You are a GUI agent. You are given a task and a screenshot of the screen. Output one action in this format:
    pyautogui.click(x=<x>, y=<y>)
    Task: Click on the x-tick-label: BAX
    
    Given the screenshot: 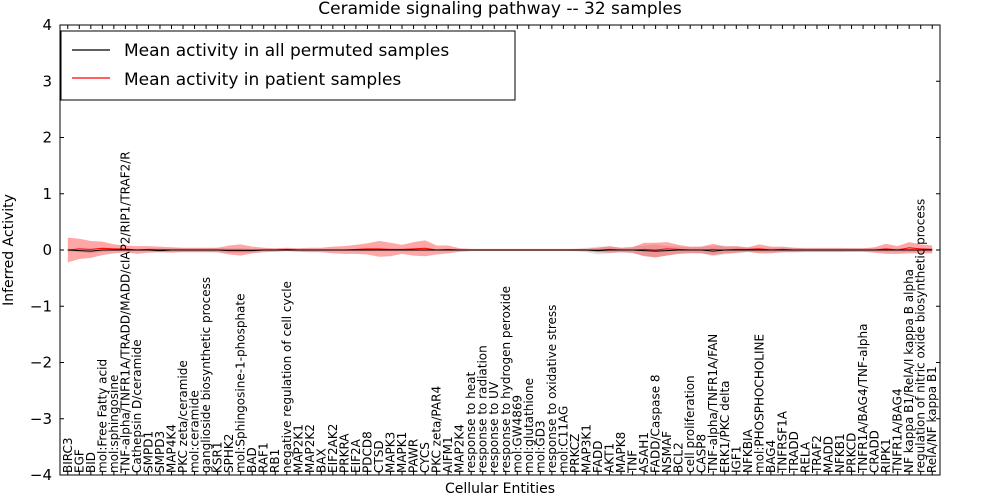 What is the action you would take?
    pyautogui.click(x=321, y=460)
    